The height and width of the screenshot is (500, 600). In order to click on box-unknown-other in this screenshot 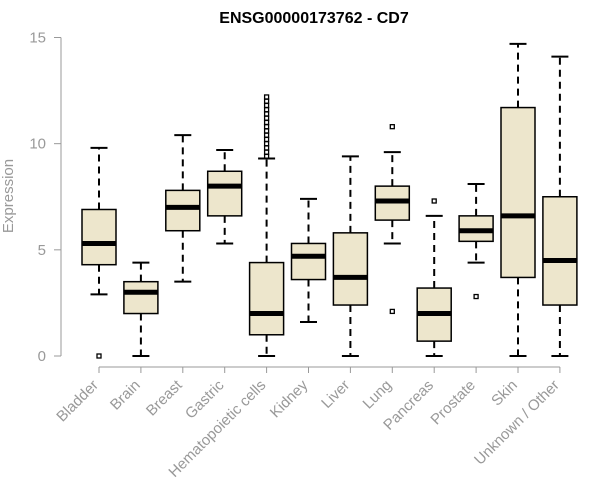, I will do `click(560, 206)`.